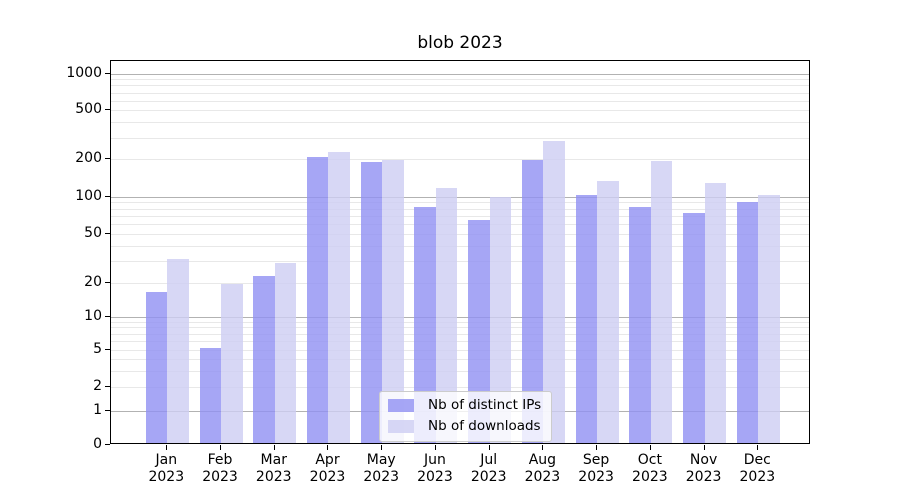 The height and width of the screenshot is (500, 900). Describe the element at coordinates (97, 349) in the screenshot. I see `y-tick-label: 5` at that location.